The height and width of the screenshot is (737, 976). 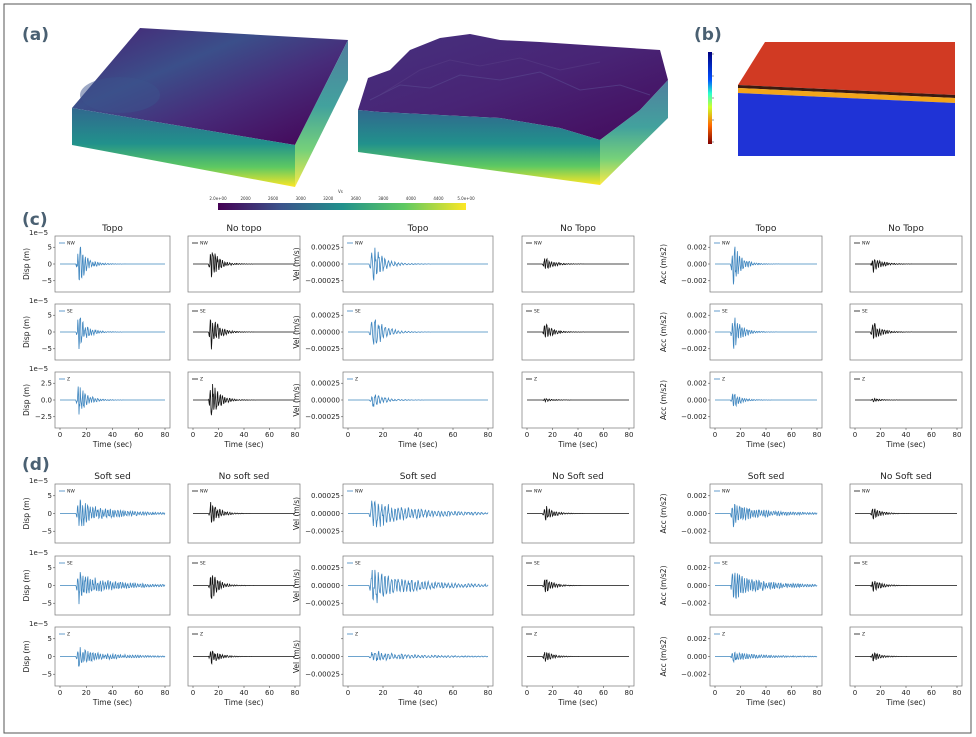 I want to click on subplot-c-5-1: SE, so click(x=906, y=332).